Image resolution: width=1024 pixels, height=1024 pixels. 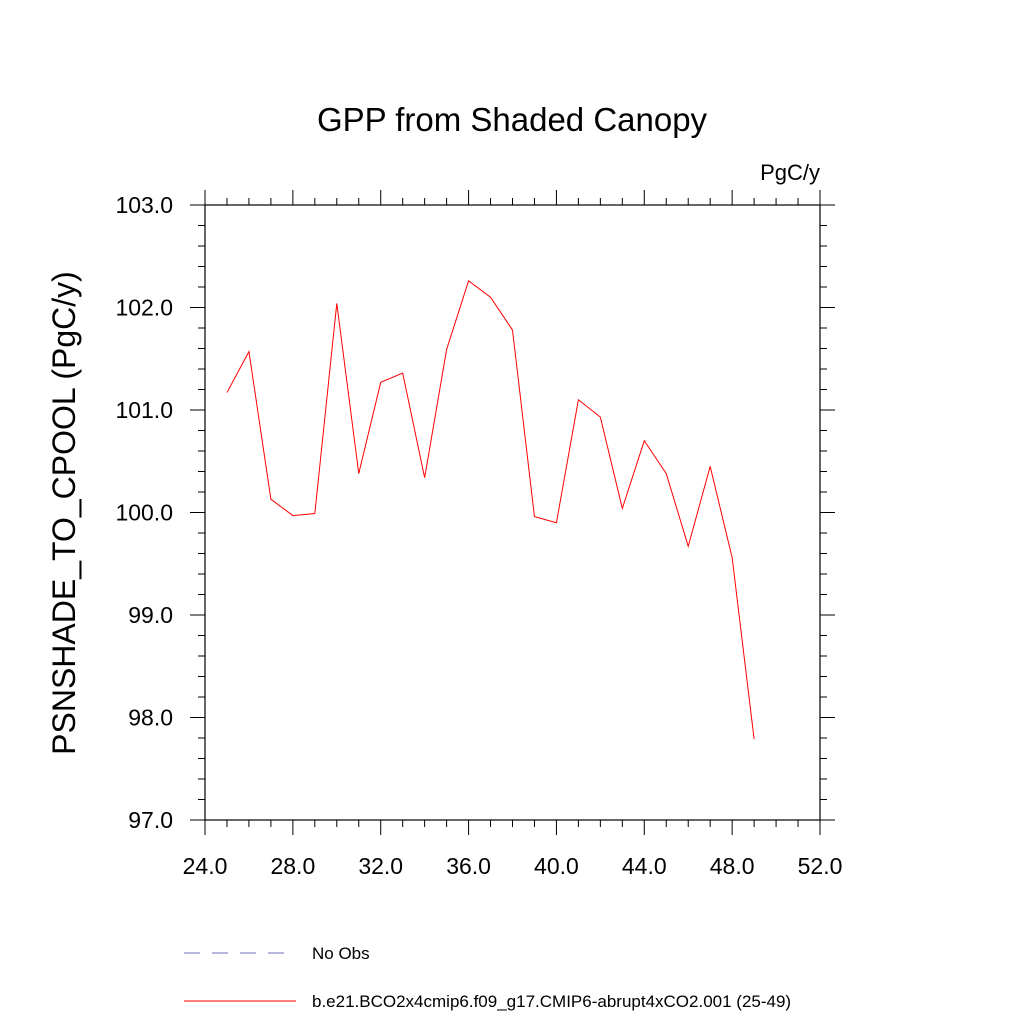 What do you see at coordinates (790, 172) in the screenshot?
I see `units-label: PgC/y` at bounding box center [790, 172].